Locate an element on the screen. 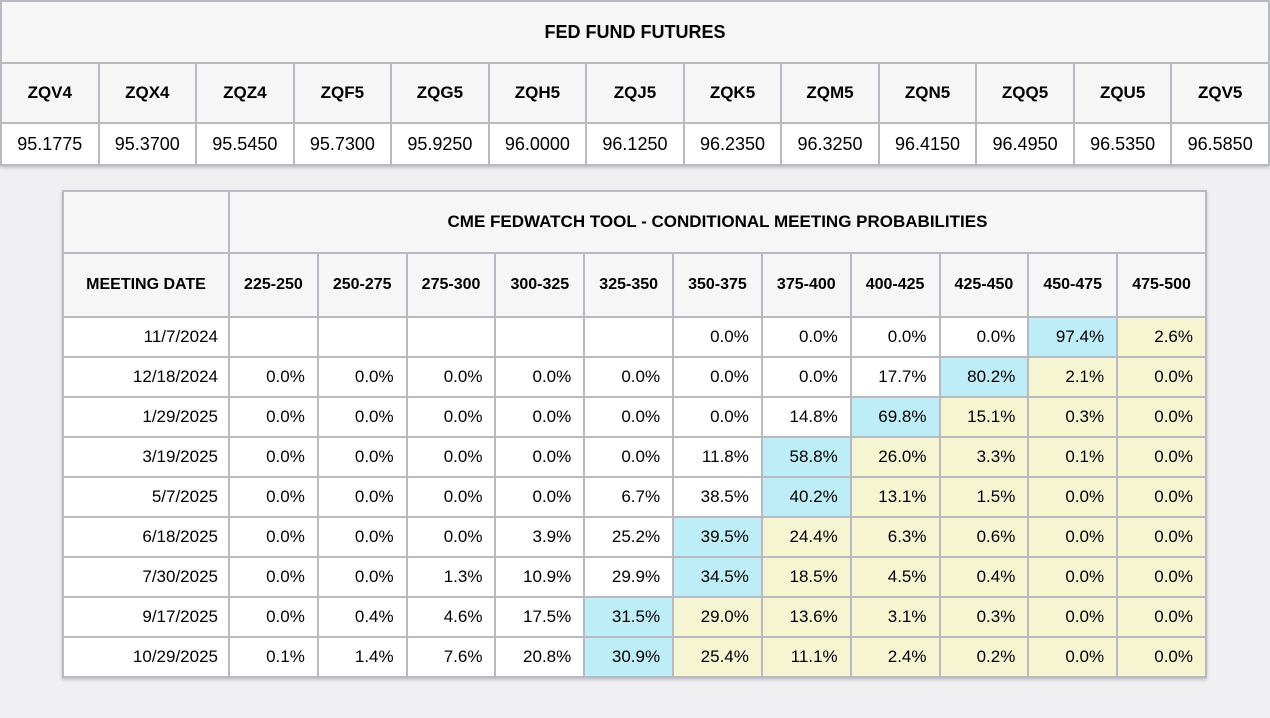 This screenshot has width=1270, height=718. rate-range-header: 275-300 is located at coordinates (451, 285).